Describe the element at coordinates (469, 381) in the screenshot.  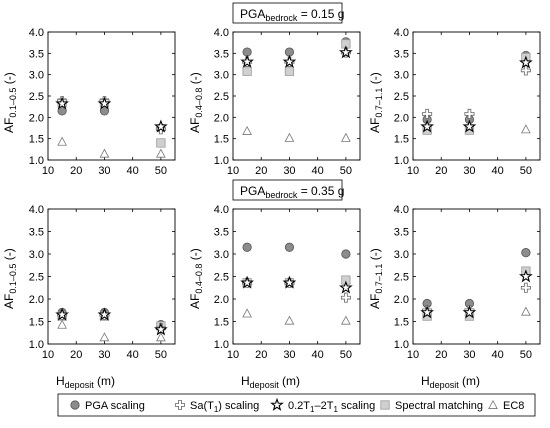
I see `xlabel-right-rest: (m)` at that location.